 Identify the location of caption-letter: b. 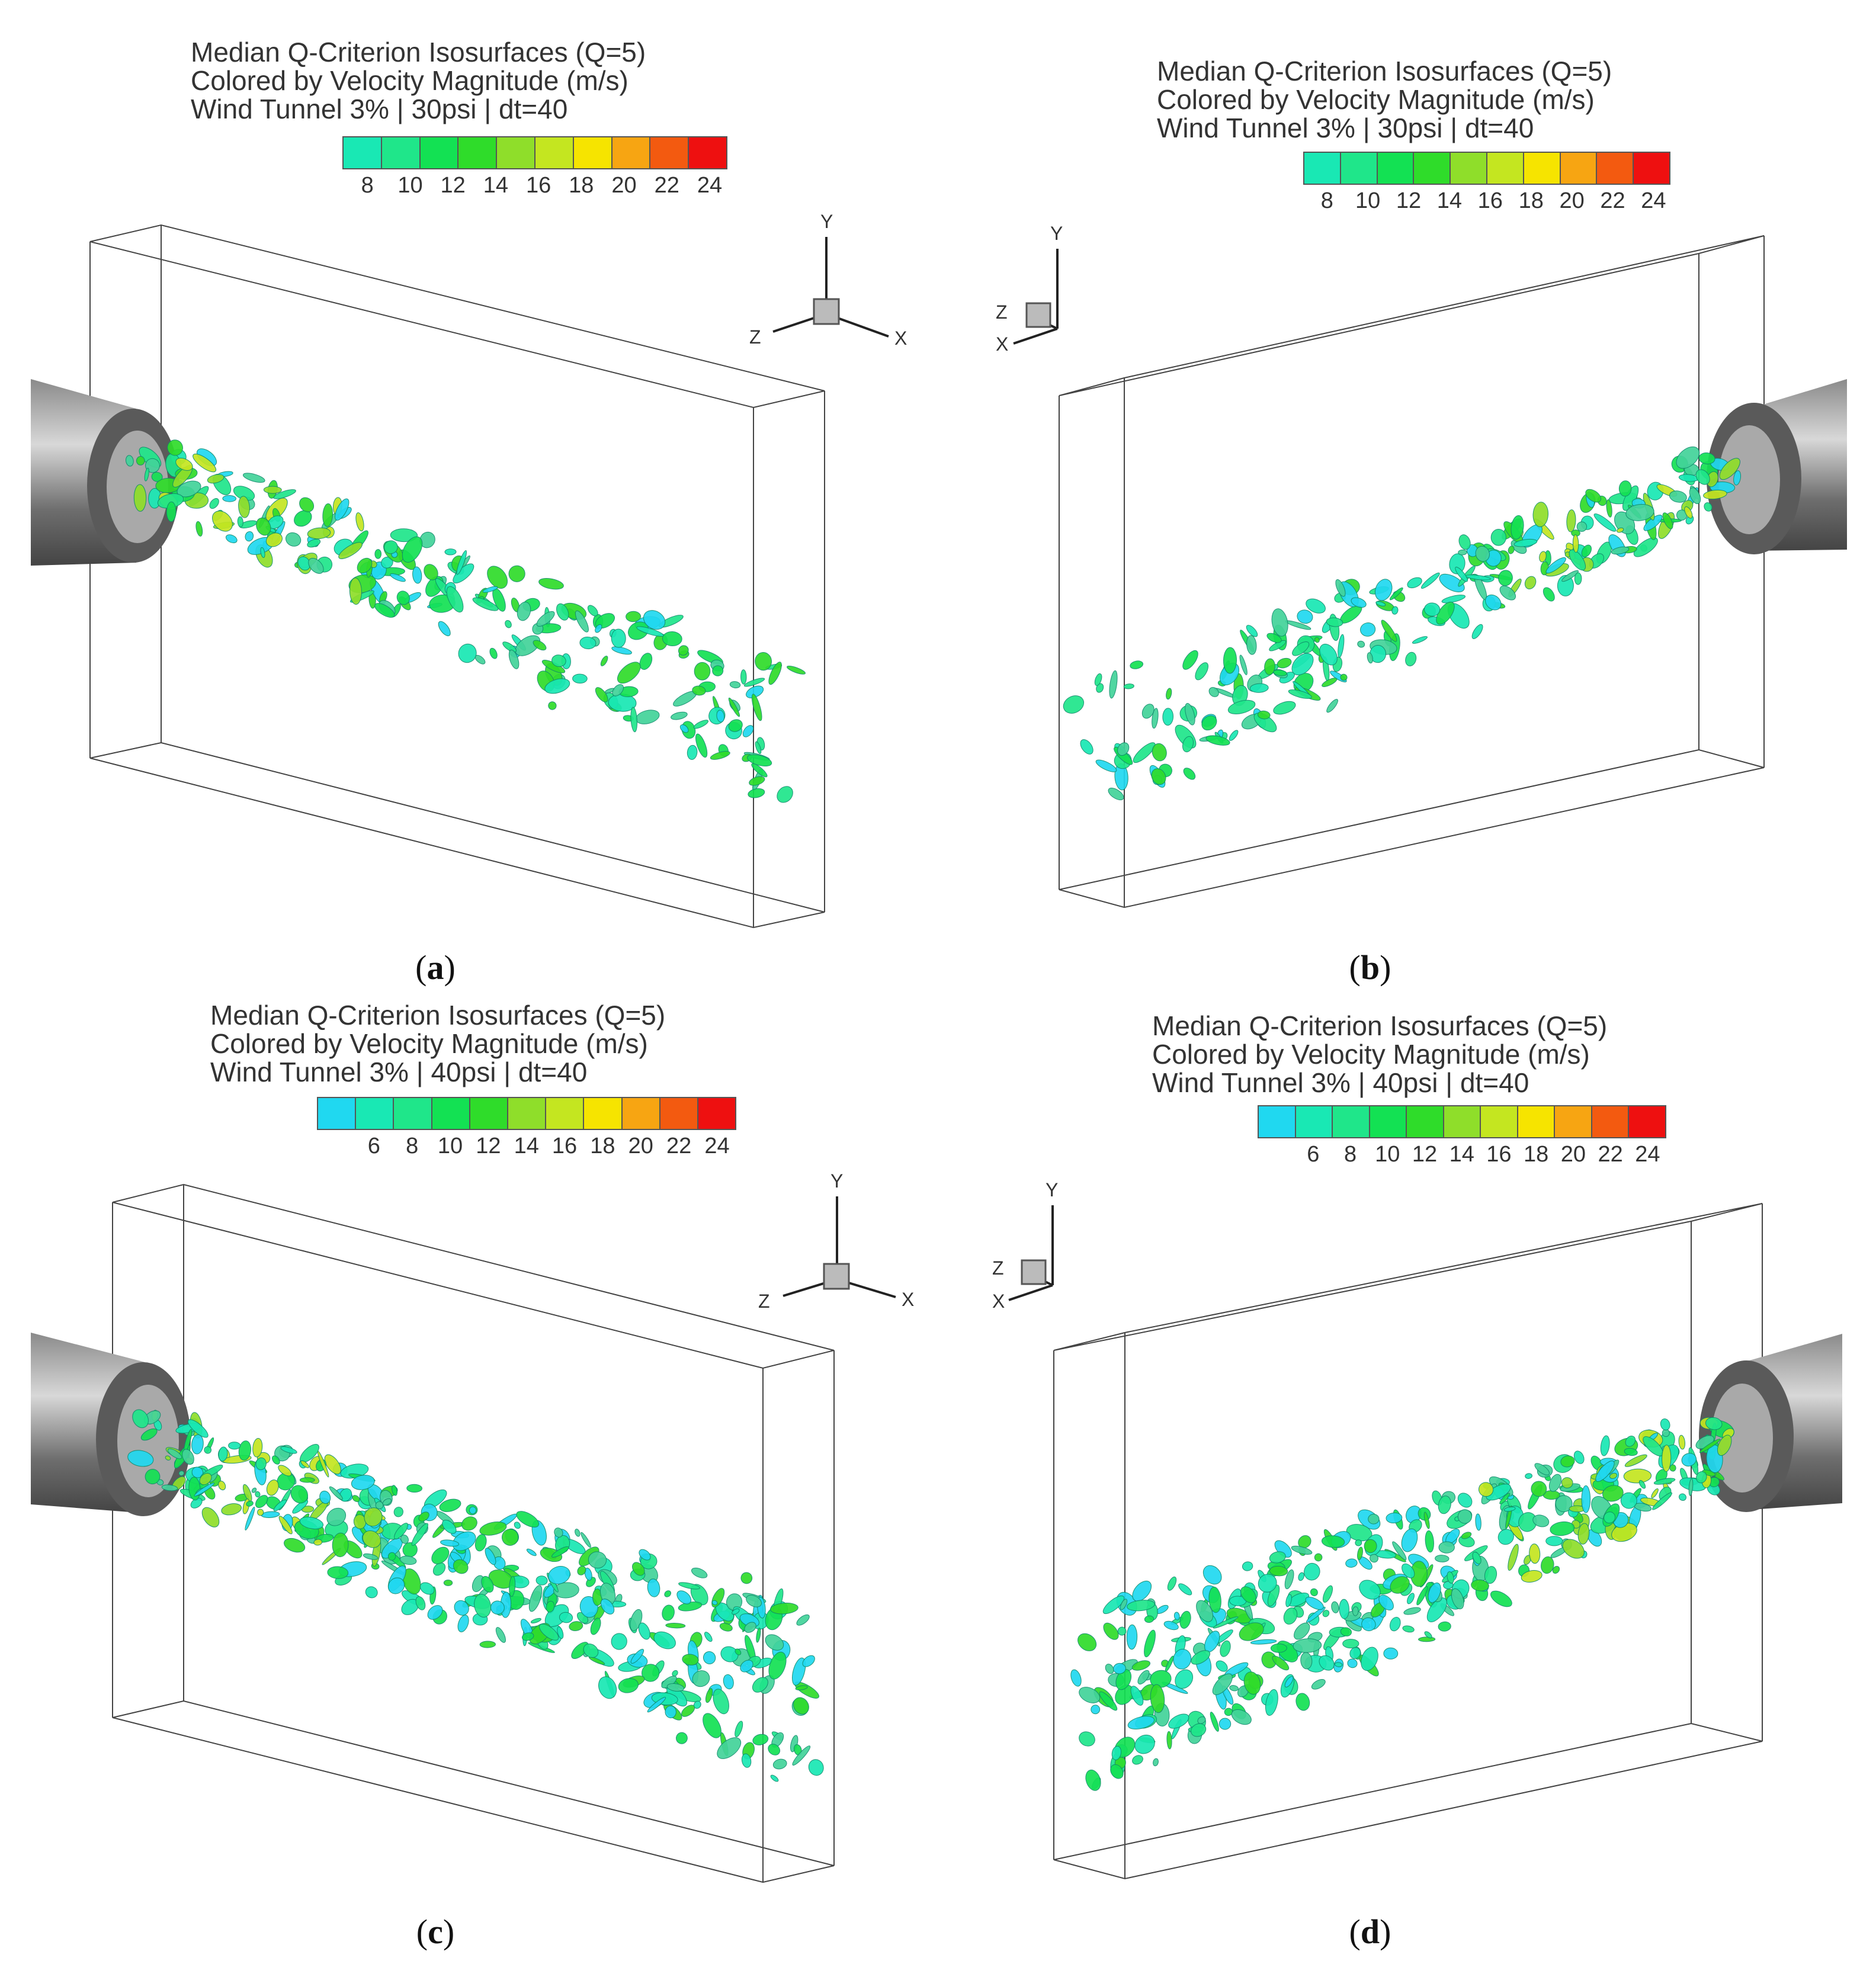
(1370, 968).